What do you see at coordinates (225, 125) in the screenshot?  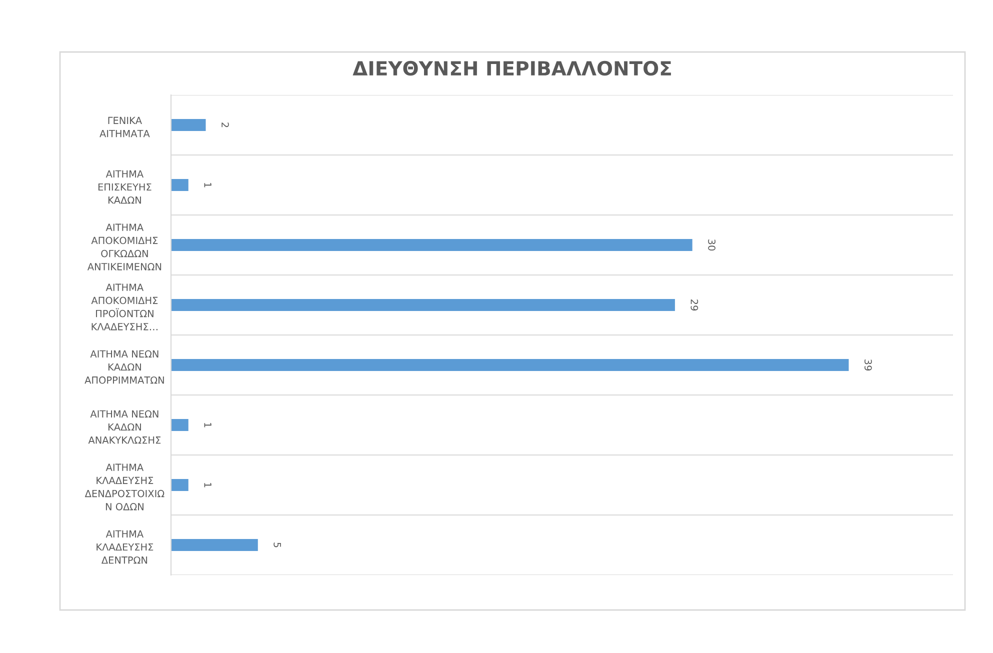 I see `data-label: 2` at bounding box center [225, 125].